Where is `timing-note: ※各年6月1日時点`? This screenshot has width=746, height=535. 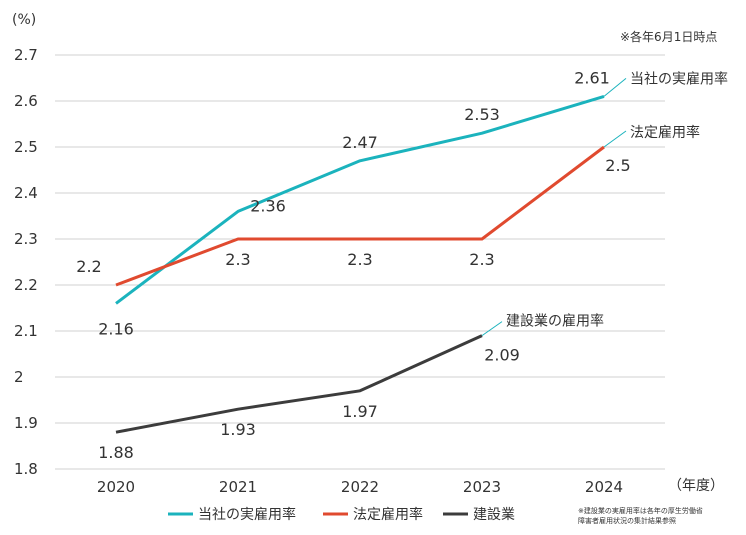 timing-note: ※各年6月1日時点 is located at coordinates (668, 36).